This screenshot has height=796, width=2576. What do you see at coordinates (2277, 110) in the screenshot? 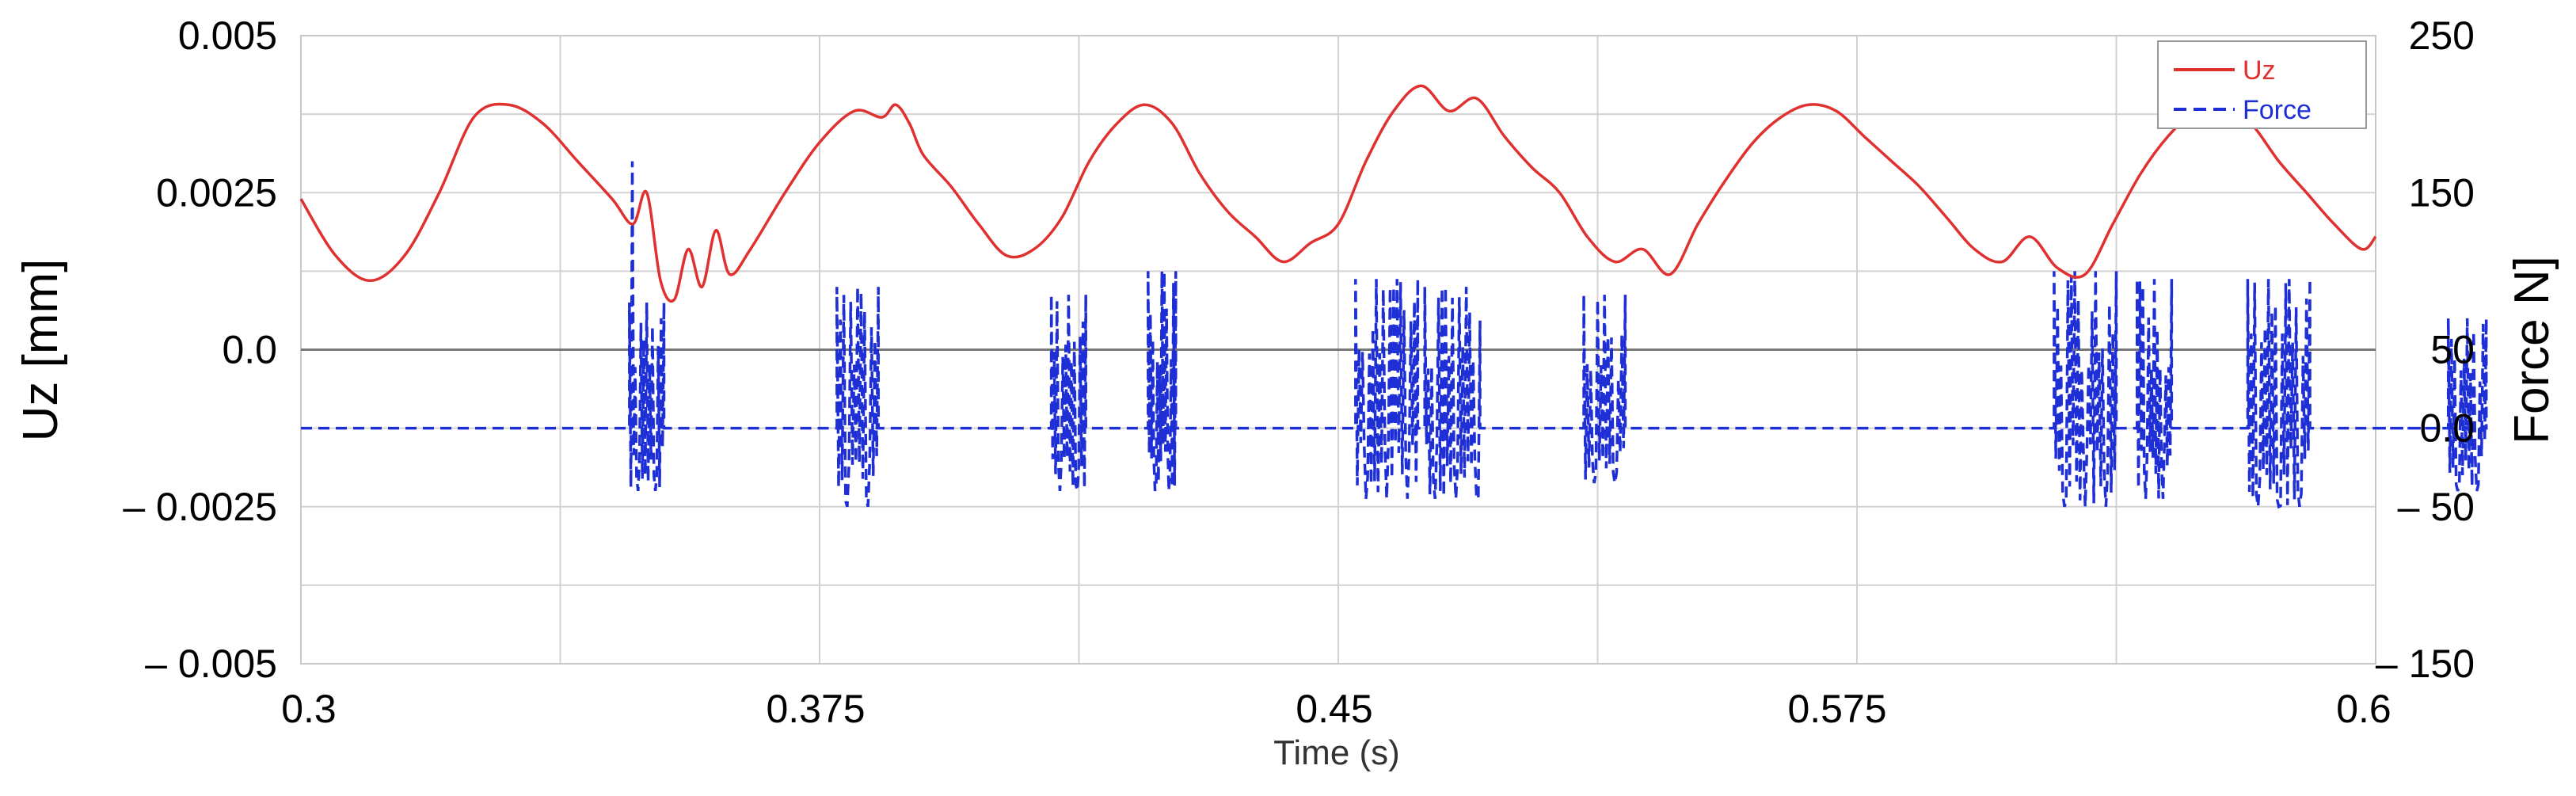
I see `legend-label-force: Force` at bounding box center [2277, 110].